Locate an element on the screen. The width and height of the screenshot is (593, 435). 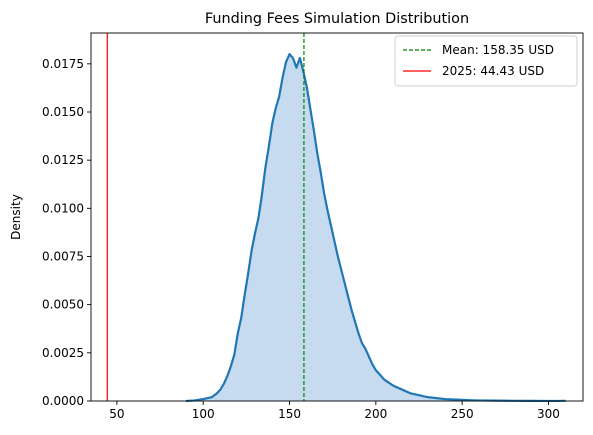
x-tick-label: 150 is located at coordinates (289, 414).